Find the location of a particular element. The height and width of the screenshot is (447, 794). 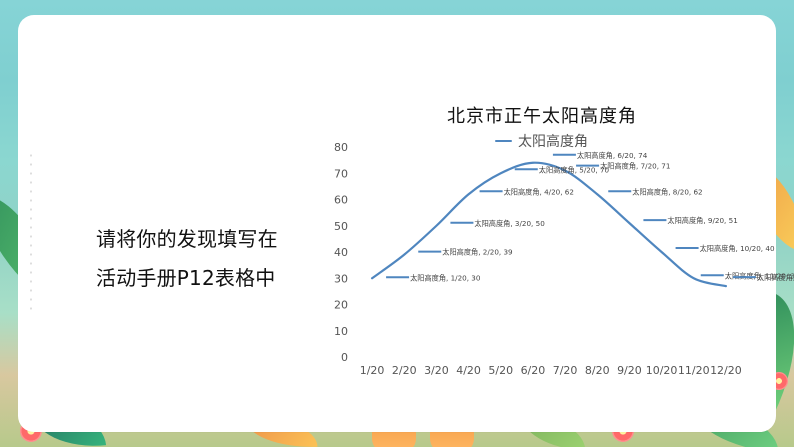

data-label: 太阳高度角, 12/20, 27 is located at coordinates (775, 277).